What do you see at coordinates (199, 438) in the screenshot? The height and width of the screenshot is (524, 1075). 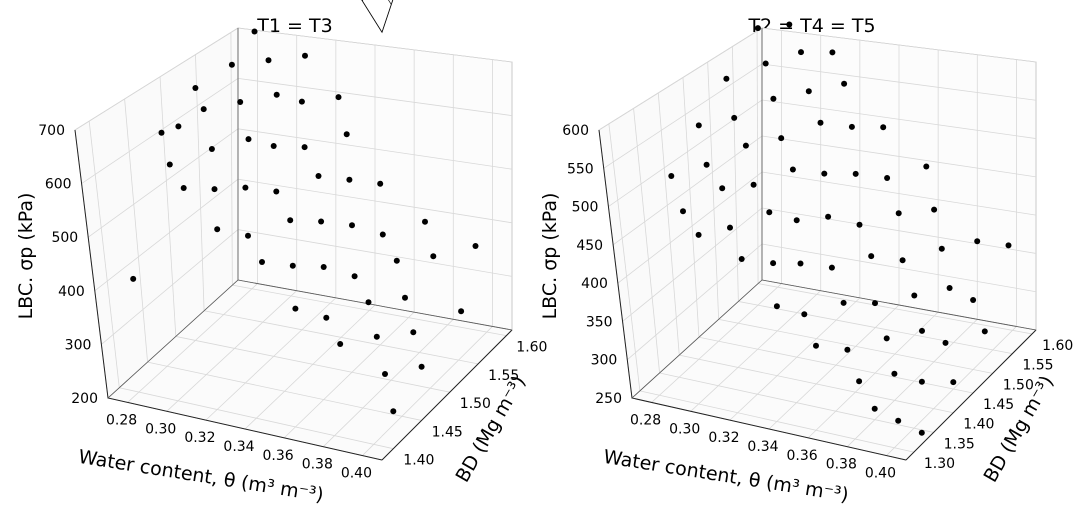 I see `x-tick-label: 0.32` at bounding box center [199, 438].